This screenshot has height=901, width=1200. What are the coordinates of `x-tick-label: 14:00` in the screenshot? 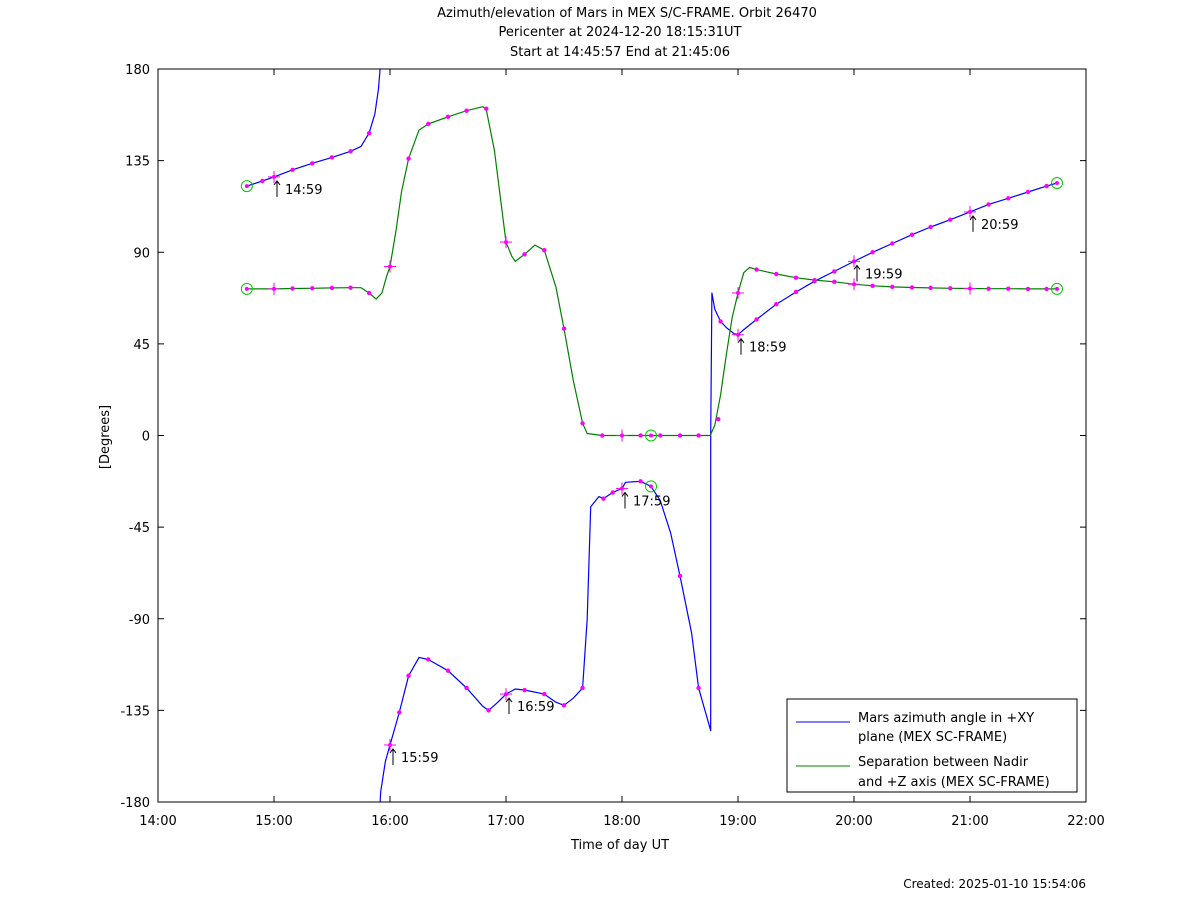 It's located at (157, 821).